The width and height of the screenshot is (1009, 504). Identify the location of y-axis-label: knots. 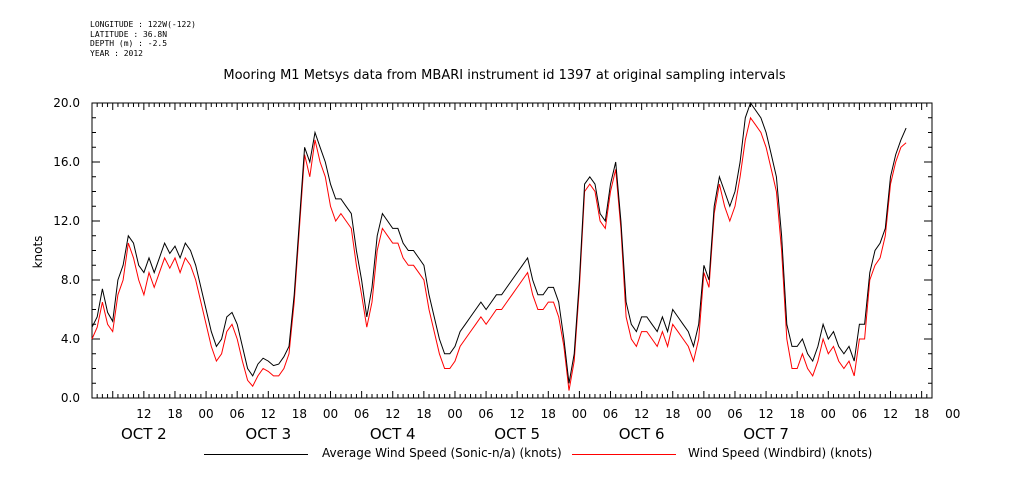
(38, 252).